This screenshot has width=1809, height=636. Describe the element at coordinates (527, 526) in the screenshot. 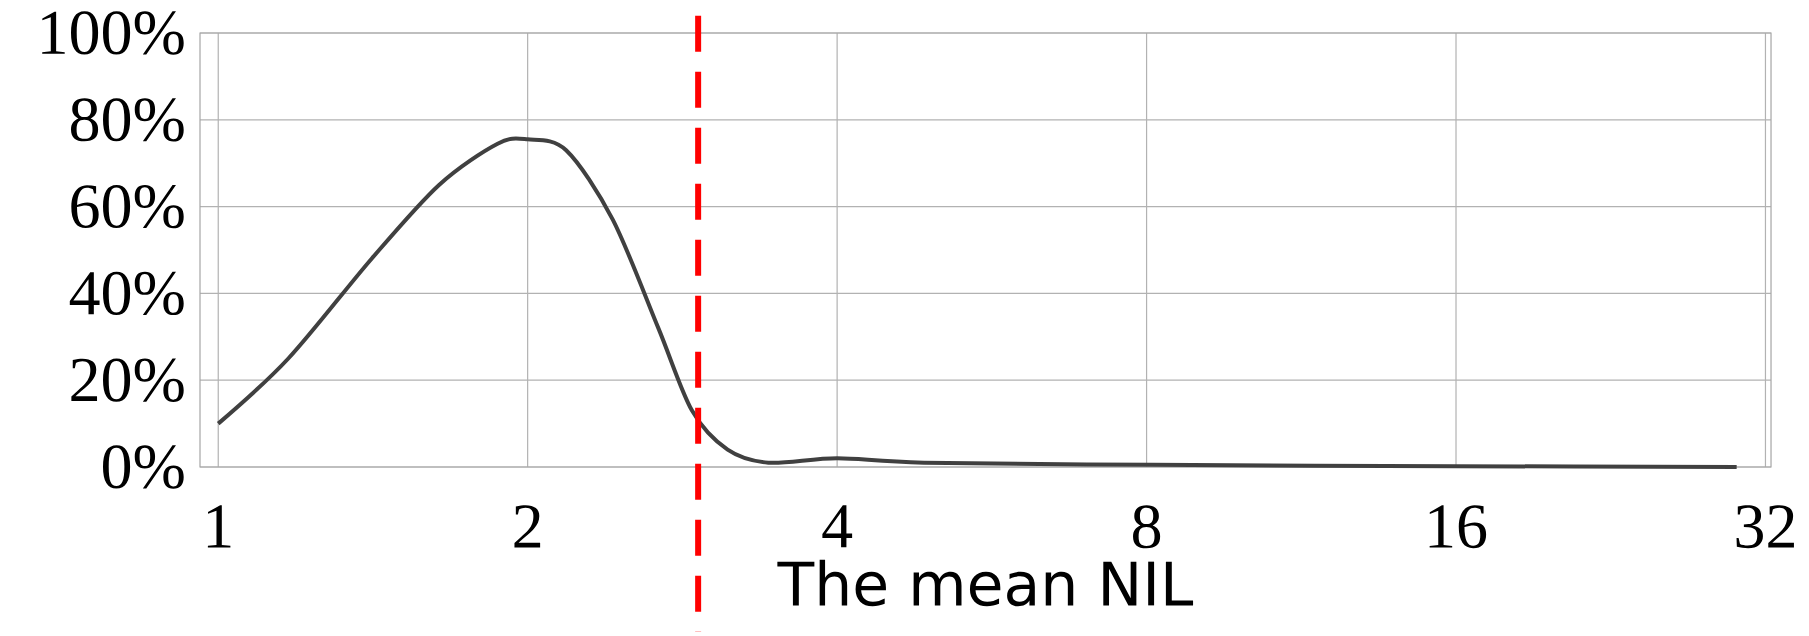

I see `x-tick-label: 2` at that location.